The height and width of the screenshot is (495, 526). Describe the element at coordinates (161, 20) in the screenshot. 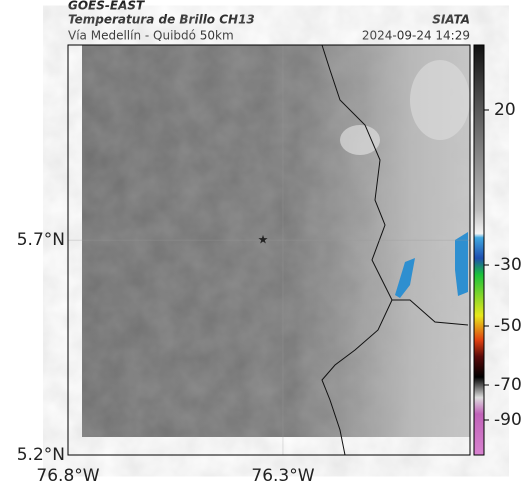

I see `title: Temperatura de Brillo CH13` at that location.